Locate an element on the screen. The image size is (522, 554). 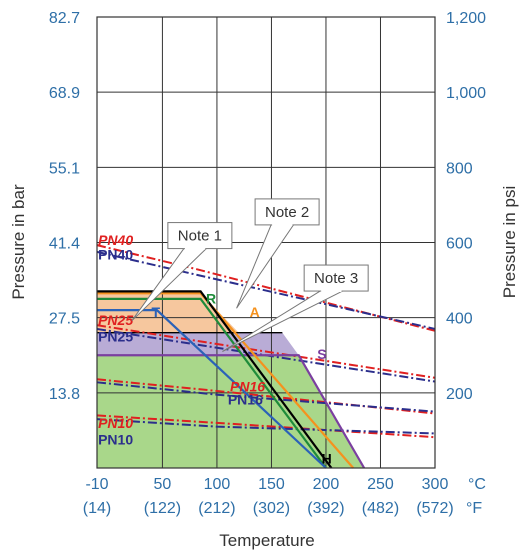
x-tick-c: 150 is located at coordinates (271, 484).